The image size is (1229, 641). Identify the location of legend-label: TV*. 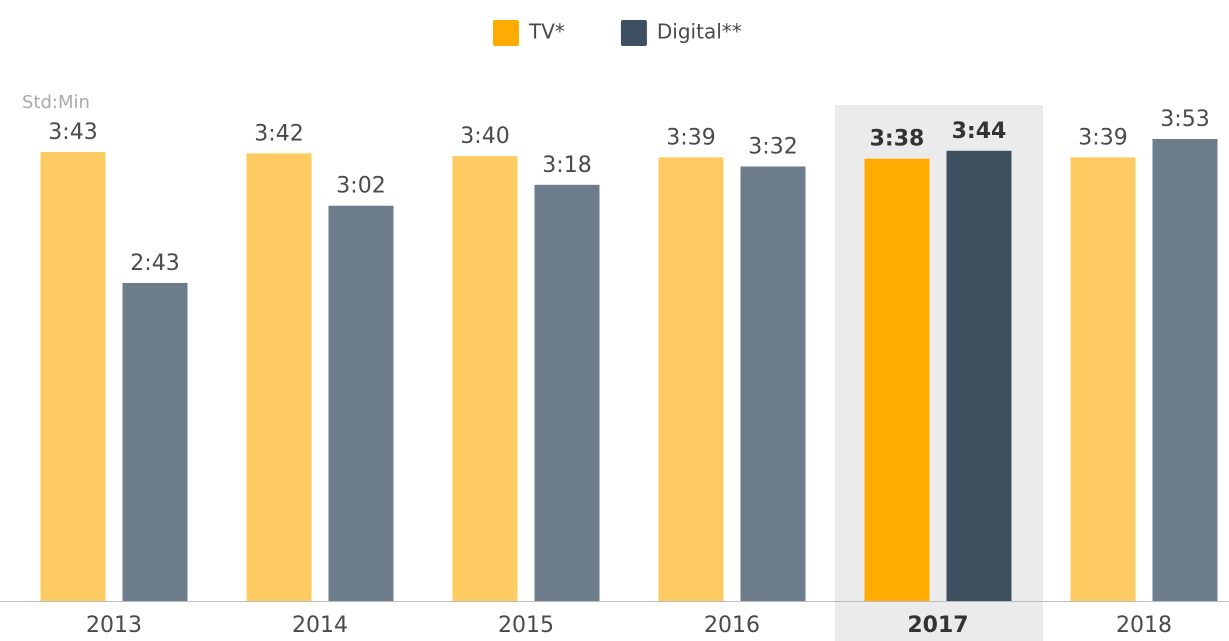
(546, 32).